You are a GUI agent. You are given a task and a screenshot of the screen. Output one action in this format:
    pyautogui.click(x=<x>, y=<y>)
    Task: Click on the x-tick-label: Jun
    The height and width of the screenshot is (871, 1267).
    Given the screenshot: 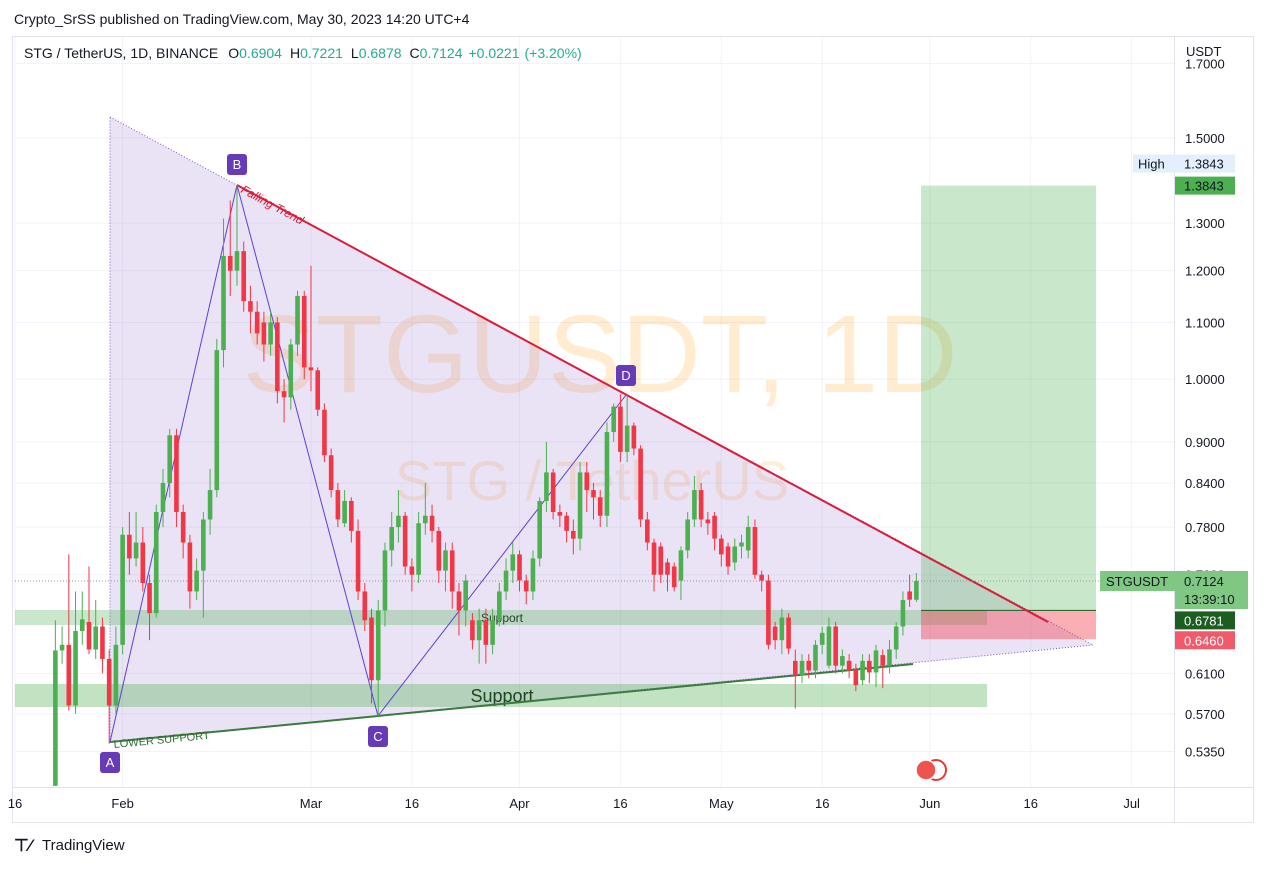 What is the action you would take?
    pyautogui.click(x=929, y=803)
    